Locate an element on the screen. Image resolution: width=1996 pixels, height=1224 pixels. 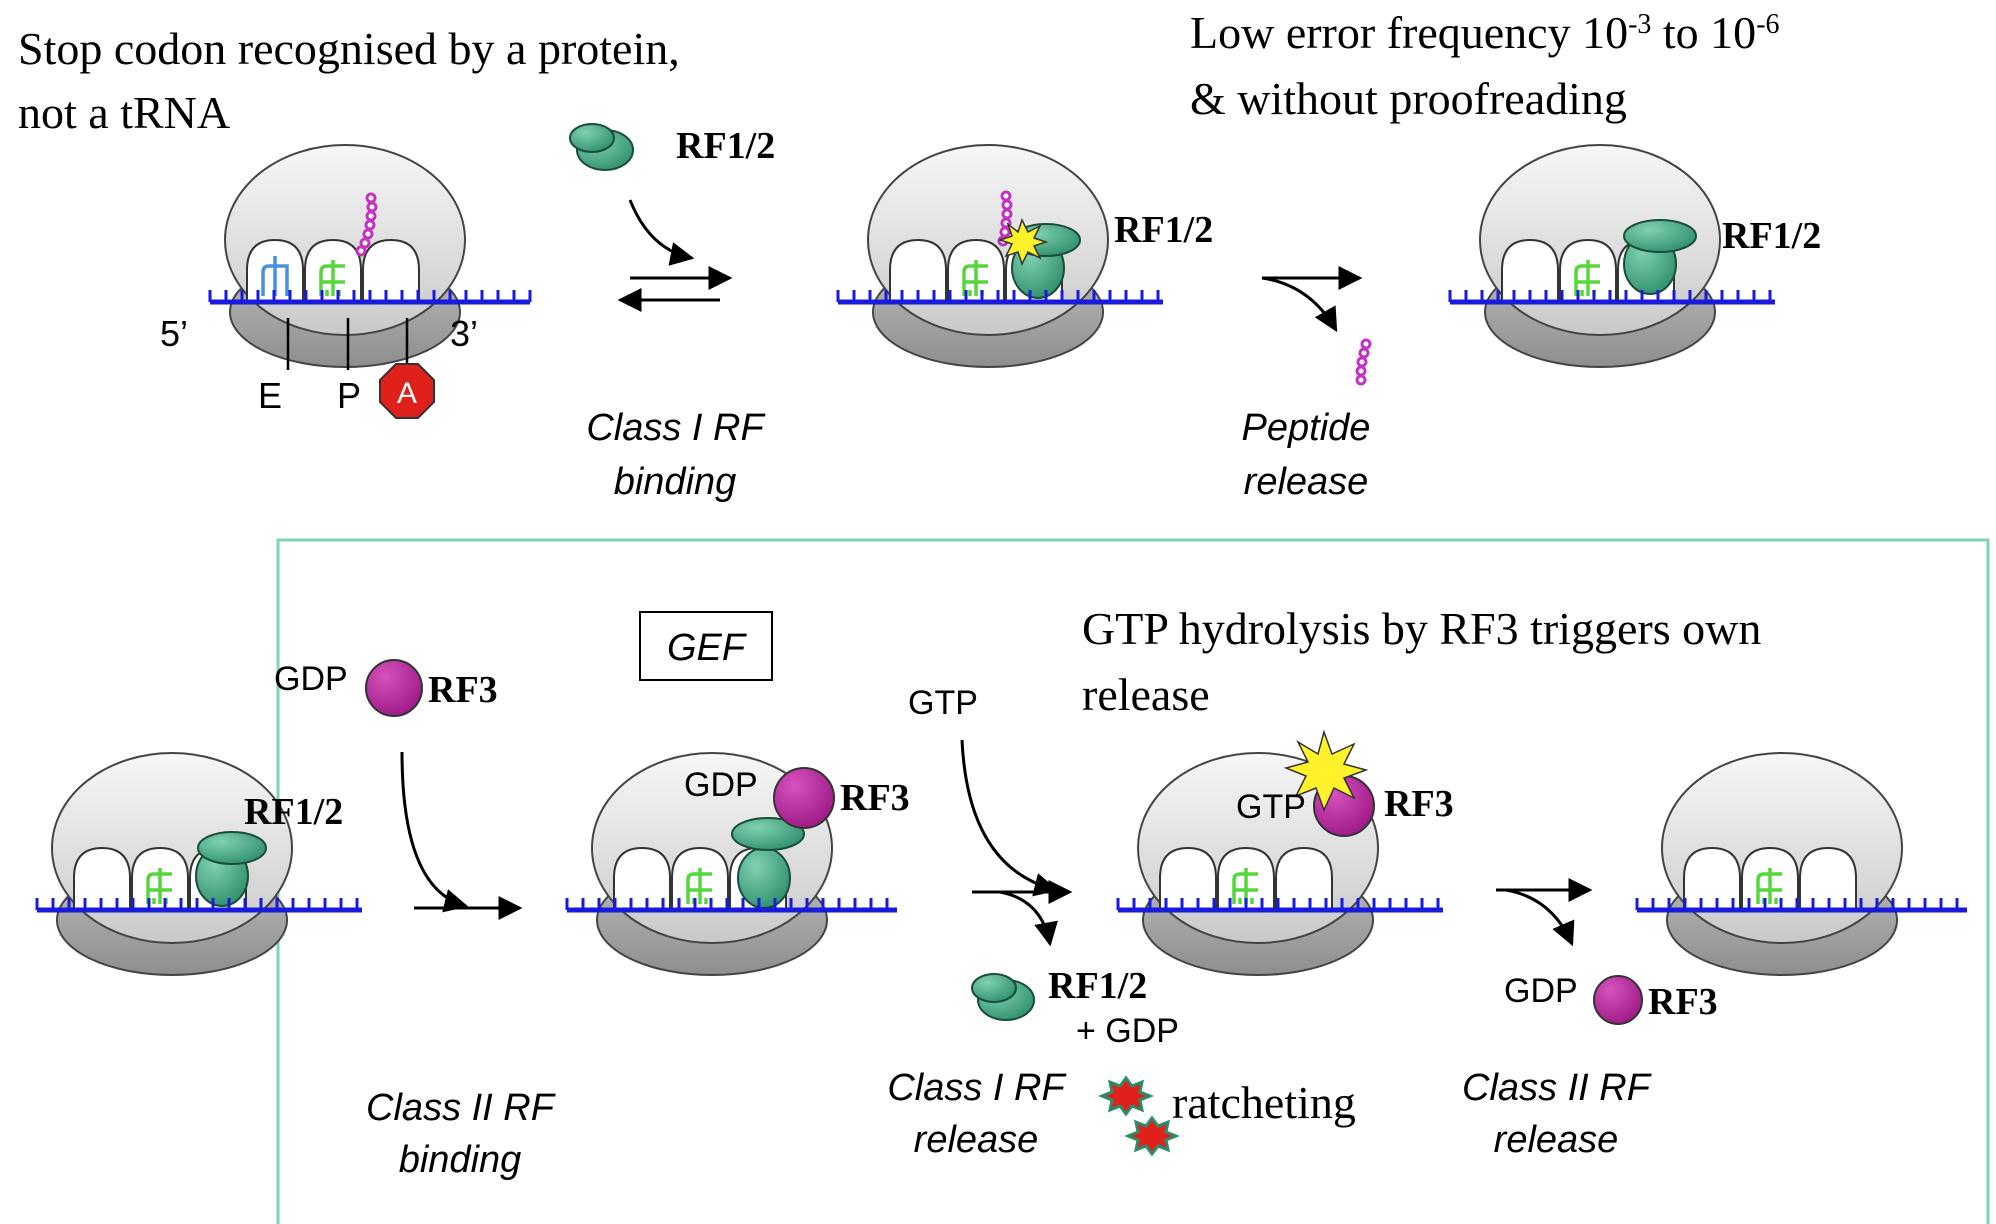
a-site-label: A is located at coordinates (407, 393).